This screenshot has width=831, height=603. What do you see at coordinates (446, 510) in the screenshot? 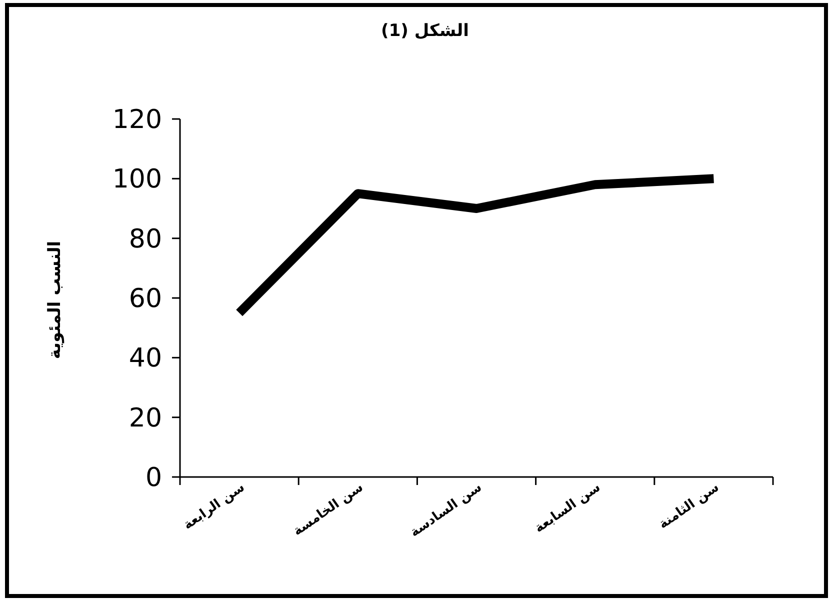
I see `x-tick-label: سن السادسة` at bounding box center [446, 510].